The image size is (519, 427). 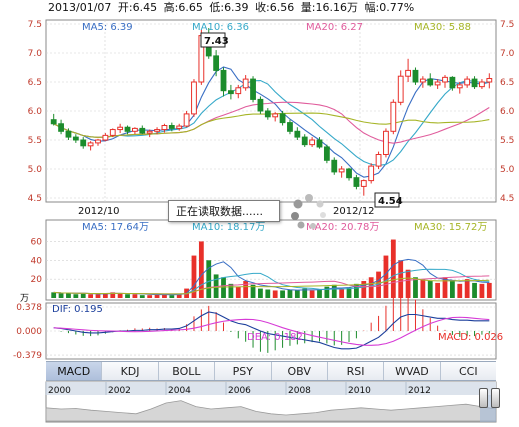 What do you see at coordinates (35, 199) in the screenshot?
I see `price-tick-left: 4.5` at bounding box center [35, 199].